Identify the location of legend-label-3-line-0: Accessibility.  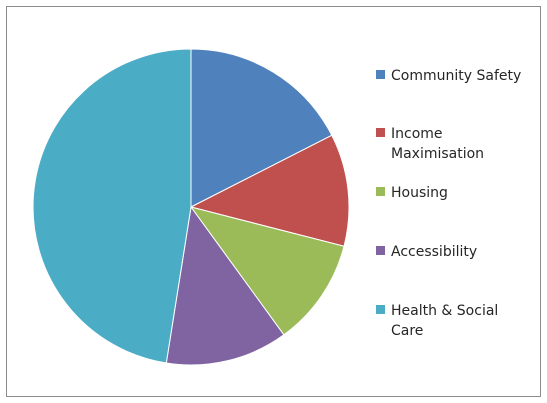
(434, 252).